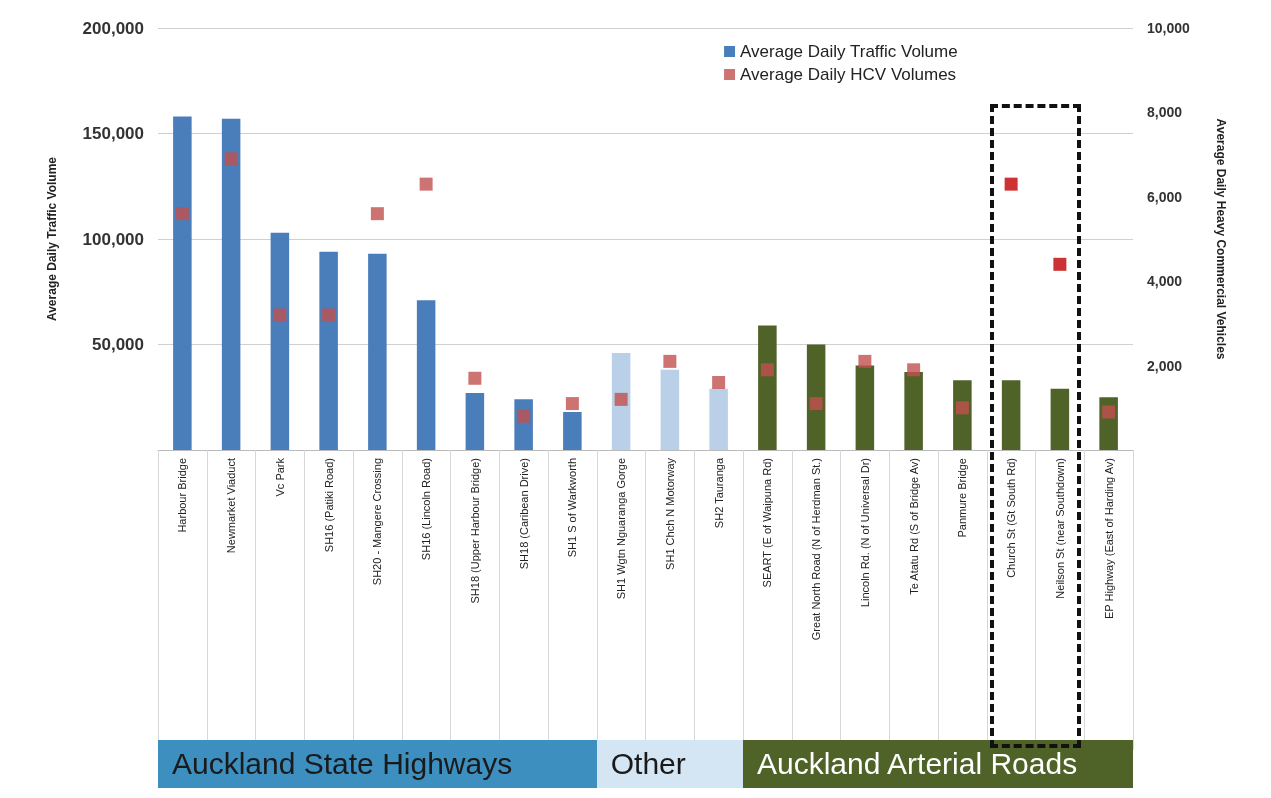 This screenshot has height=798, width=1271. I want to click on x-tick-label: SH18 (Upper Harbour Bridge), so click(474, 531).